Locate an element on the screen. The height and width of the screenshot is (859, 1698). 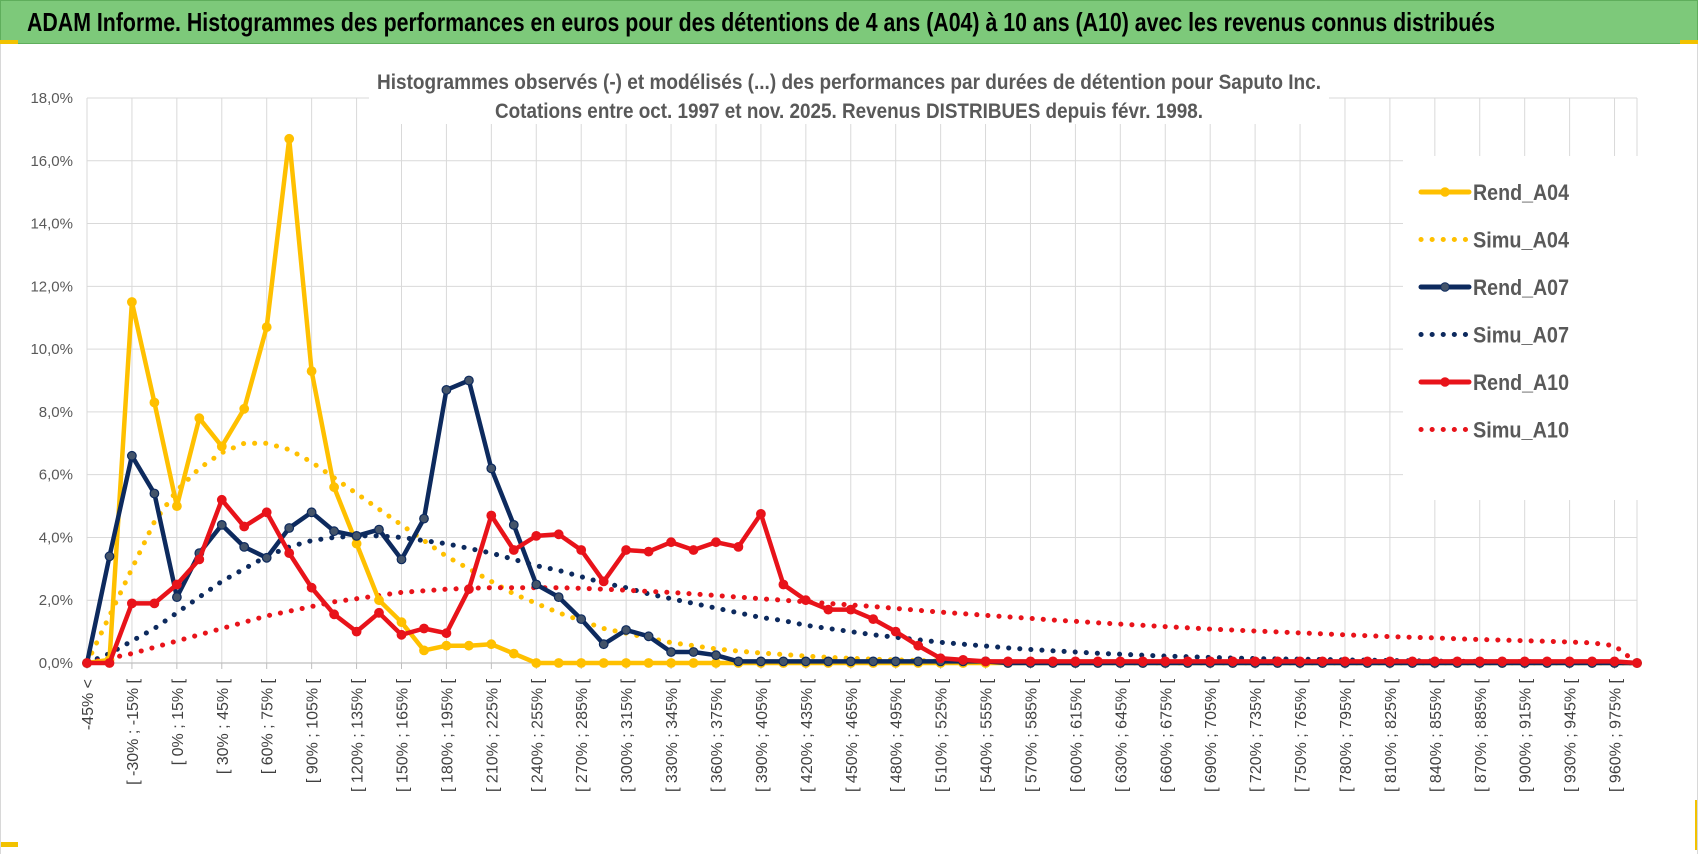
legend-label: Simu_A07 is located at coordinates (1521, 335).